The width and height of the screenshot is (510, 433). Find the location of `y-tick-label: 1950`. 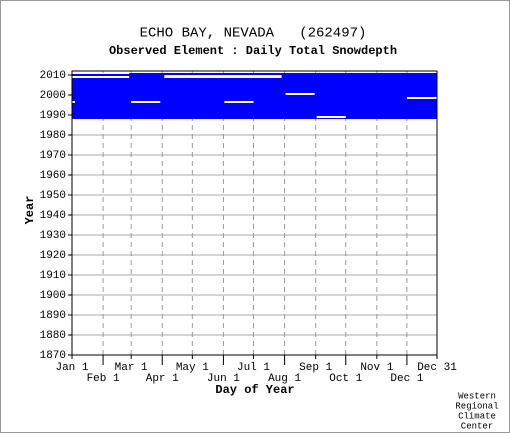

y-tick-label: 1950 is located at coordinates (53, 196).